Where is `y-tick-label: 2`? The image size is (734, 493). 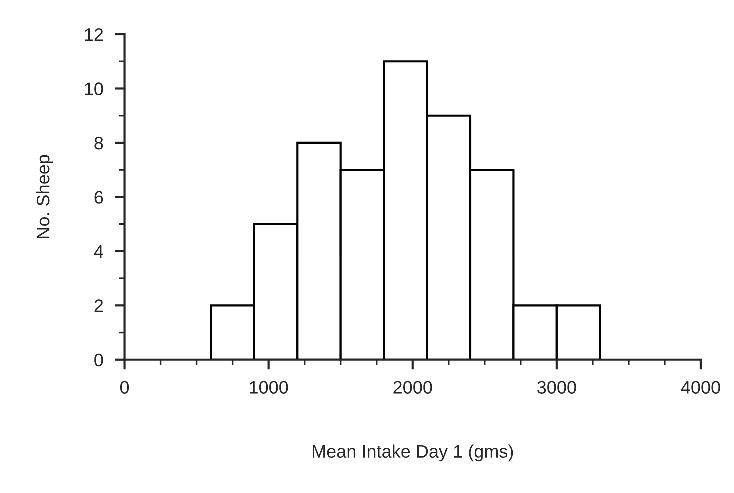
y-tick-label: 2 is located at coordinates (99, 306).